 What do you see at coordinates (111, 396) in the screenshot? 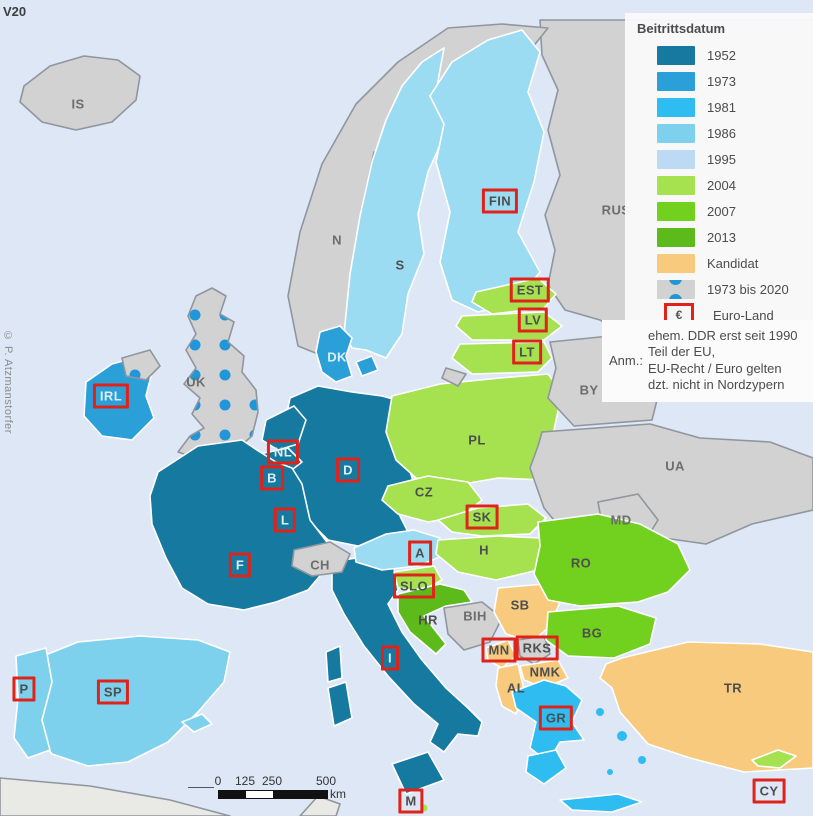
I see `country-label-irl: IRL` at bounding box center [111, 396].